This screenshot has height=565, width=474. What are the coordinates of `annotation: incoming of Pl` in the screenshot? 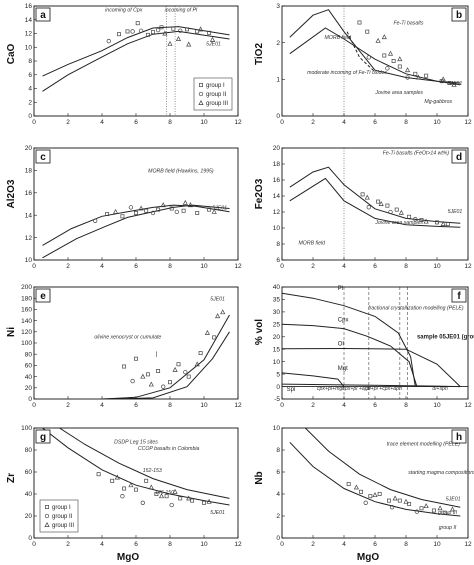 It's located at (181, 11).